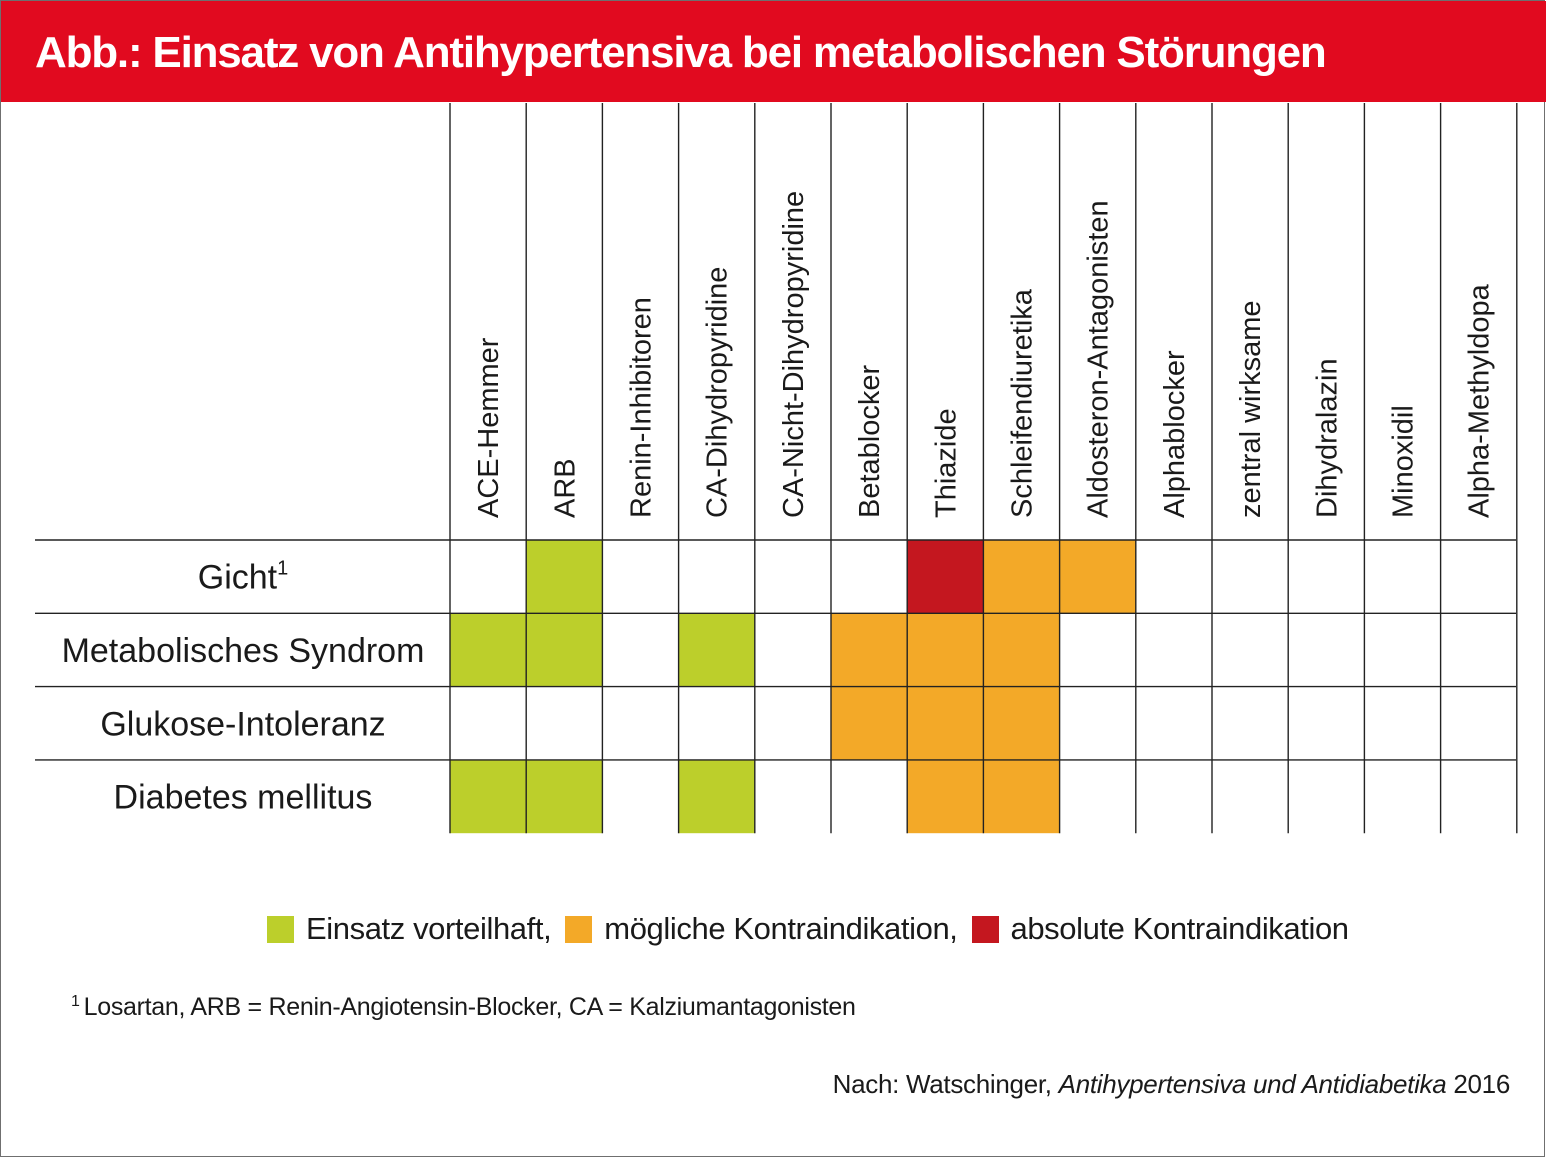  What do you see at coordinates (781, 928) in the screenshot?
I see `legend-label: mögliche Kontraindikation,` at bounding box center [781, 928].